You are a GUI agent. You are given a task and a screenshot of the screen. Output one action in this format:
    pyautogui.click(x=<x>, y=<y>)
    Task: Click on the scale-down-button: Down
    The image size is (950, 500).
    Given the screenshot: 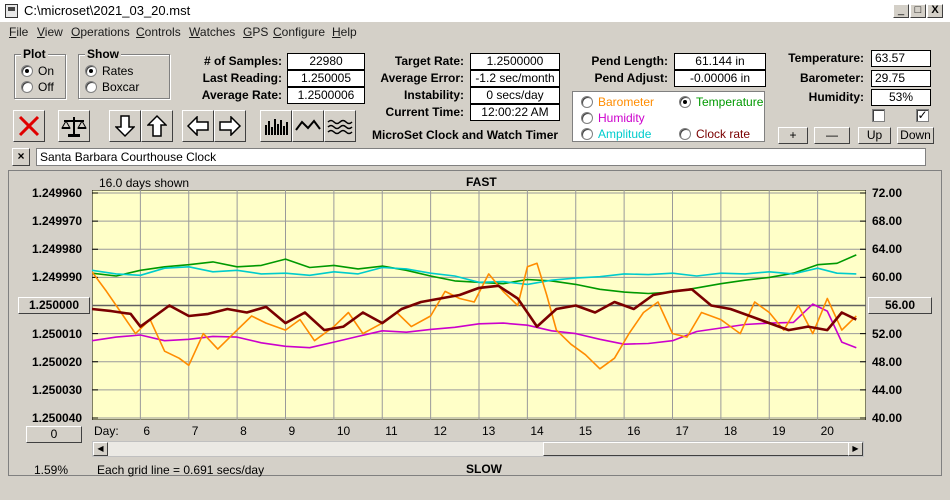 What is the action you would take?
    pyautogui.click(x=915, y=135)
    